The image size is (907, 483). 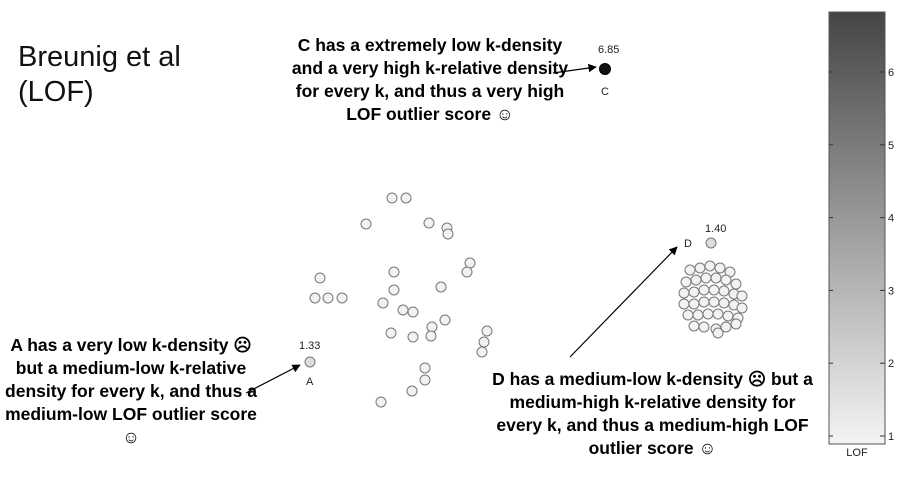 What do you see at coordinates (273, 379) in the screenshot?
I see `arrow-to-a` at bounding box center [273, 379].